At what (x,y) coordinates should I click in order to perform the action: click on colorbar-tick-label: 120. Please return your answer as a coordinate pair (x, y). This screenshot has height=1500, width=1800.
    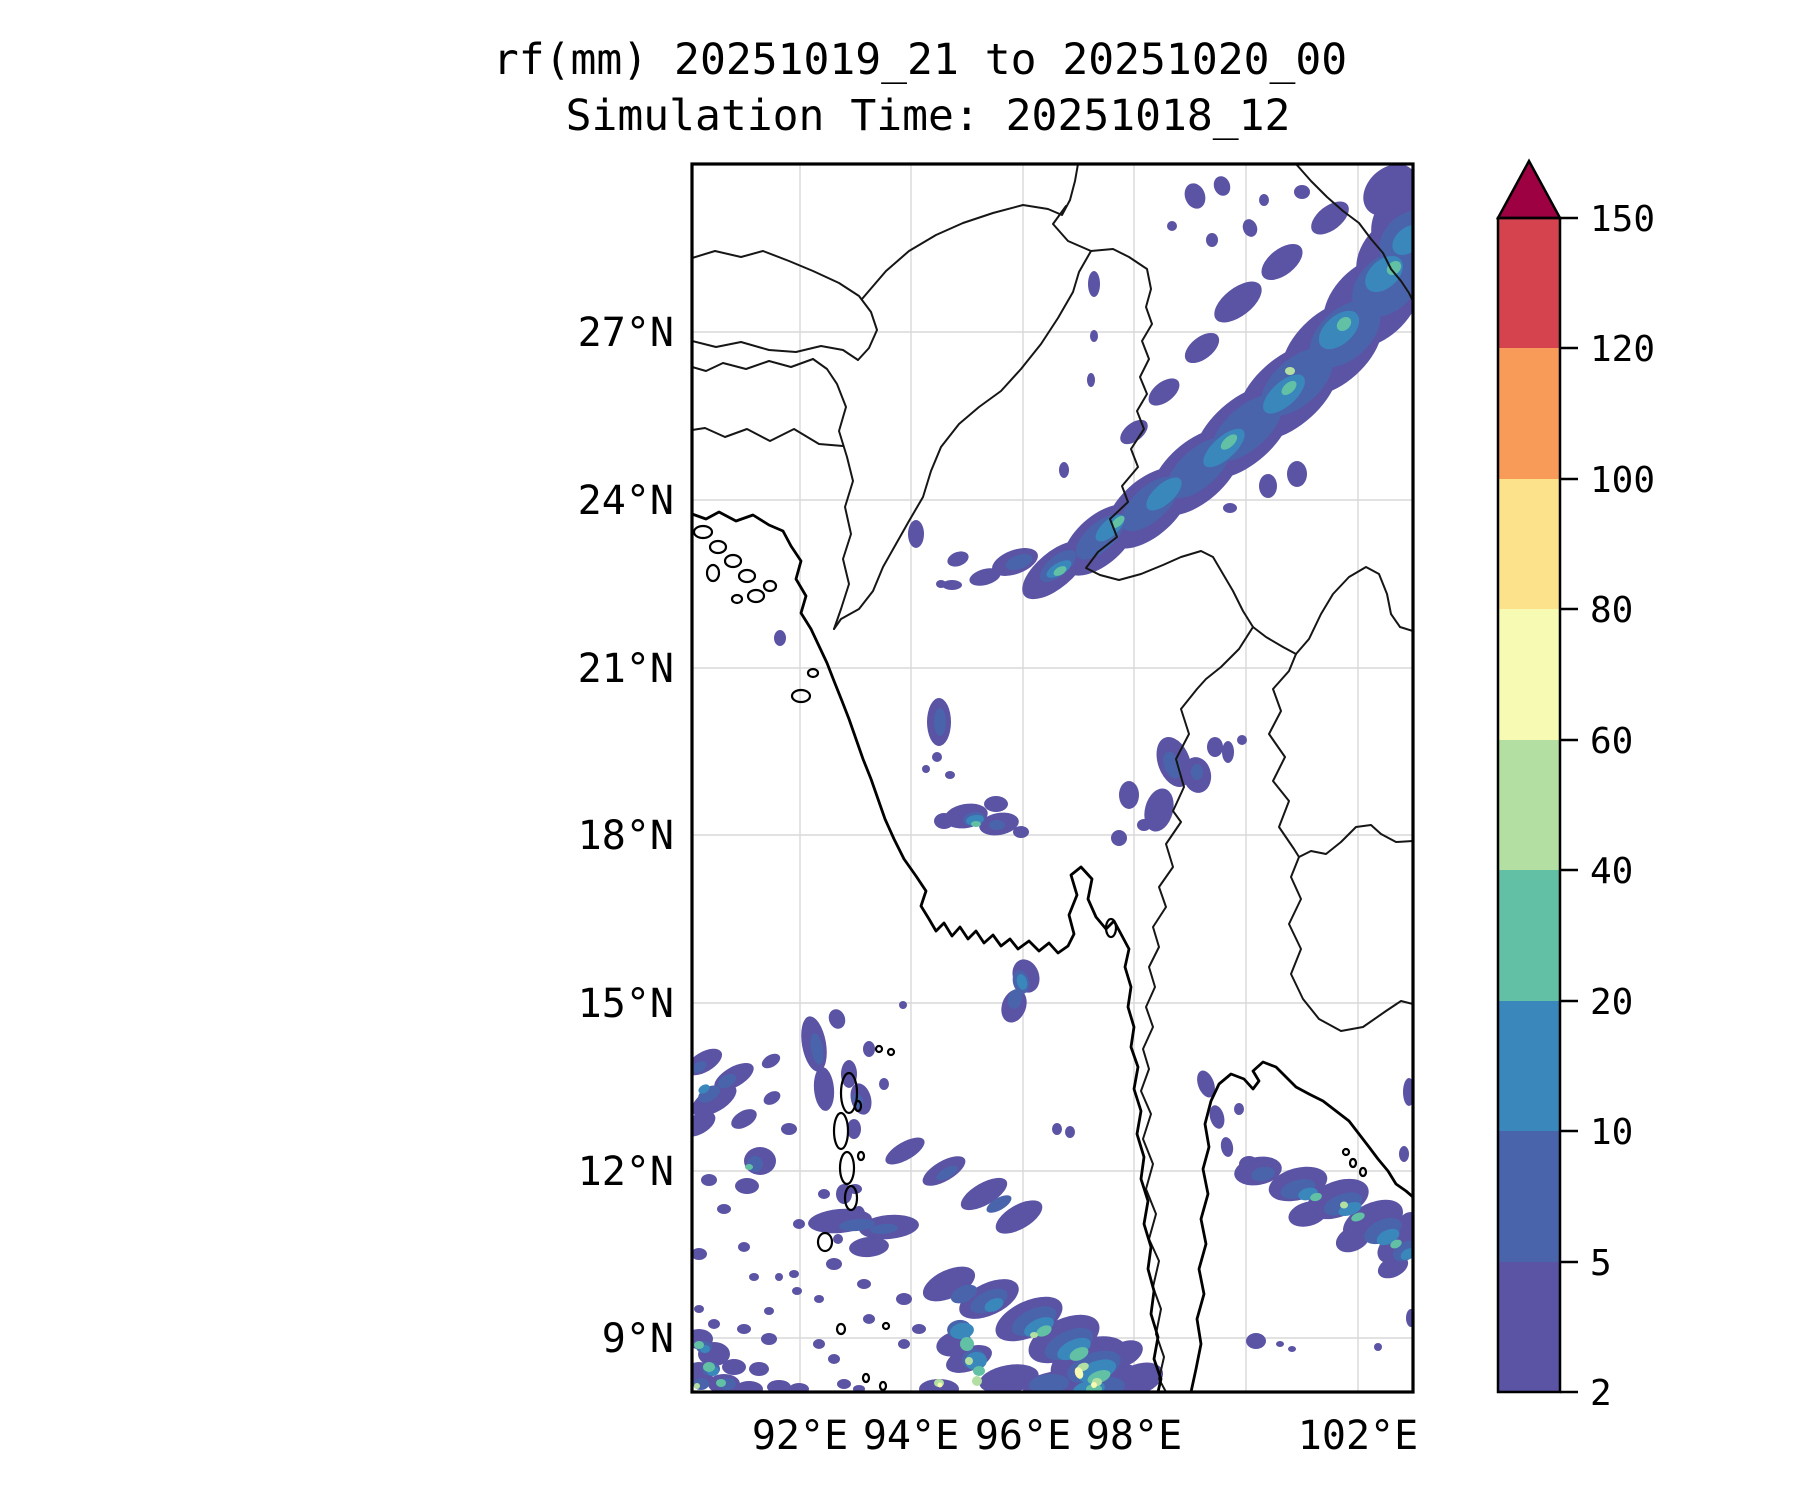
    Looking at the image, I should click on (1622, 349).